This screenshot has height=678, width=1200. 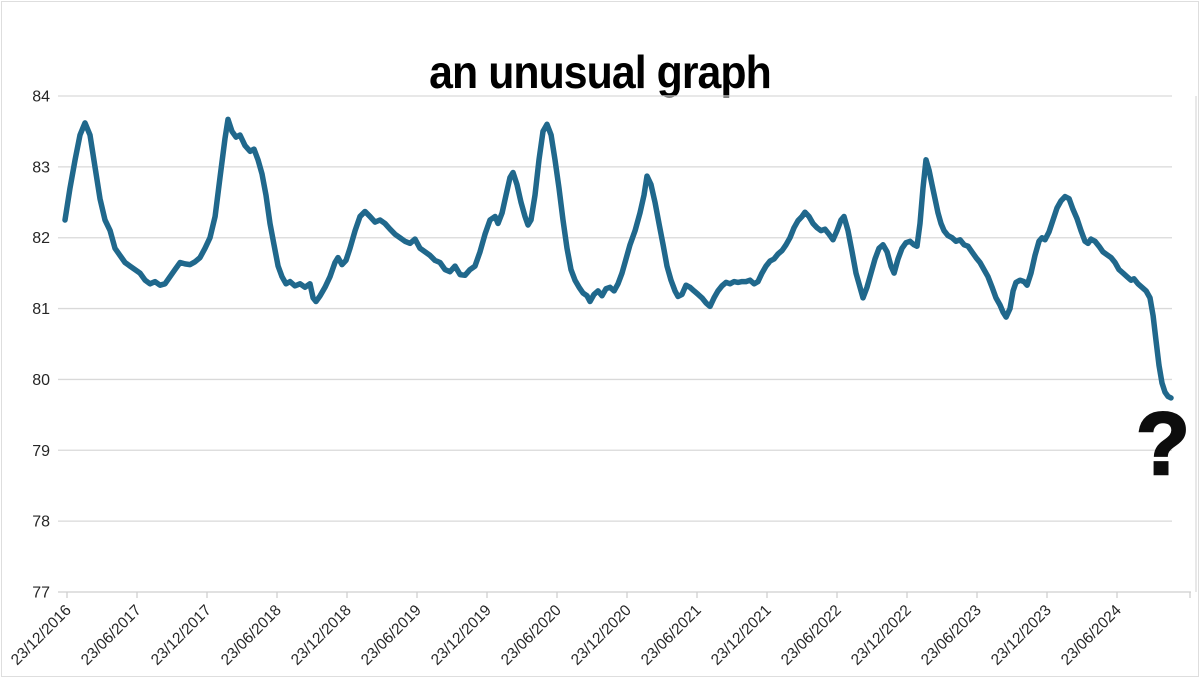 I want to click on x-axis-label: 23/12/2019, so click(x=461, y=635).